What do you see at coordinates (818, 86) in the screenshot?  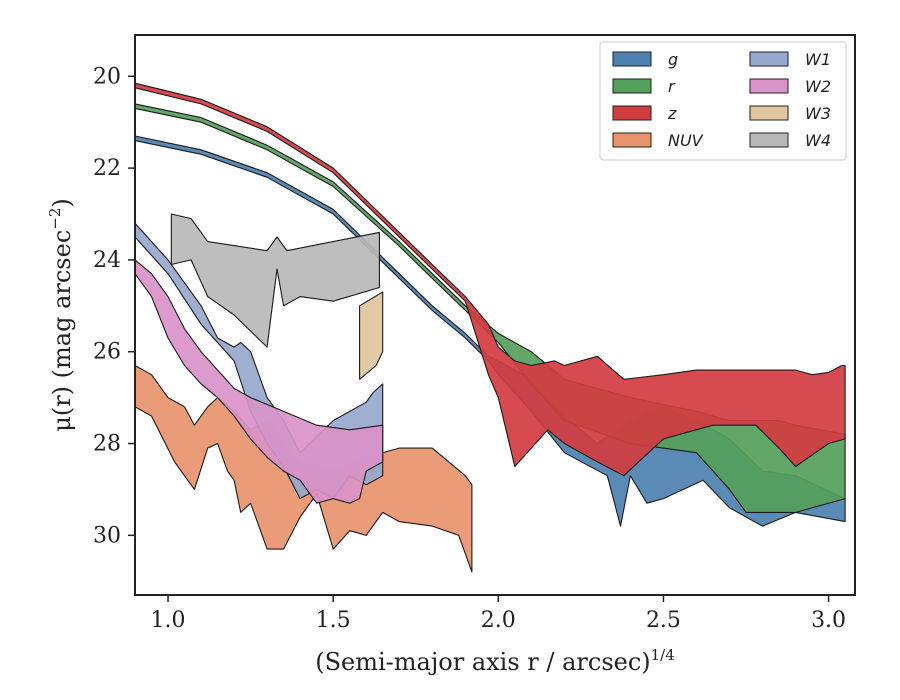 I see `legend-label-w2: W2` at bounding box center [818, 86].